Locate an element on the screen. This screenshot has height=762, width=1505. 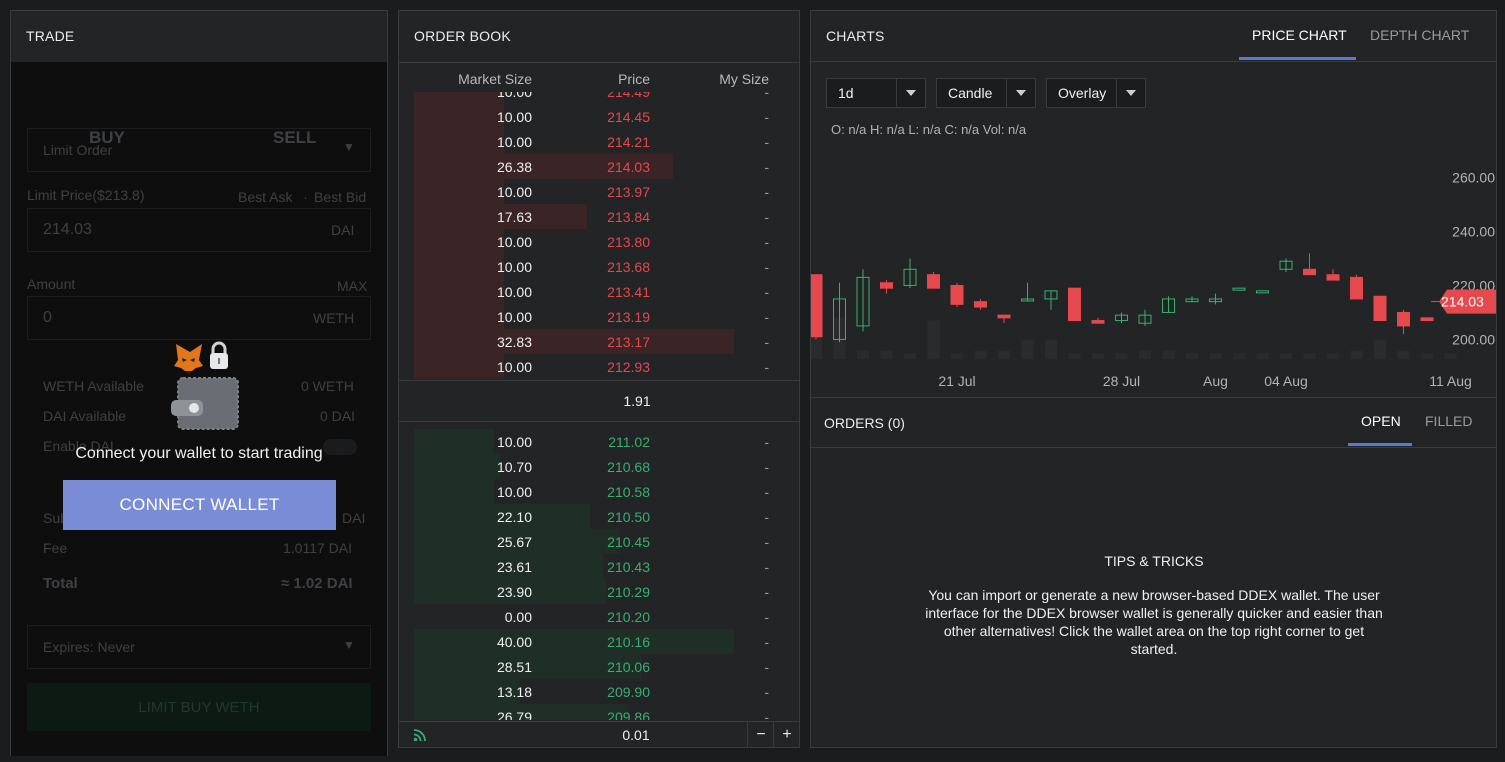
ask-price: 214.49 is located at coordinates (628, 96).